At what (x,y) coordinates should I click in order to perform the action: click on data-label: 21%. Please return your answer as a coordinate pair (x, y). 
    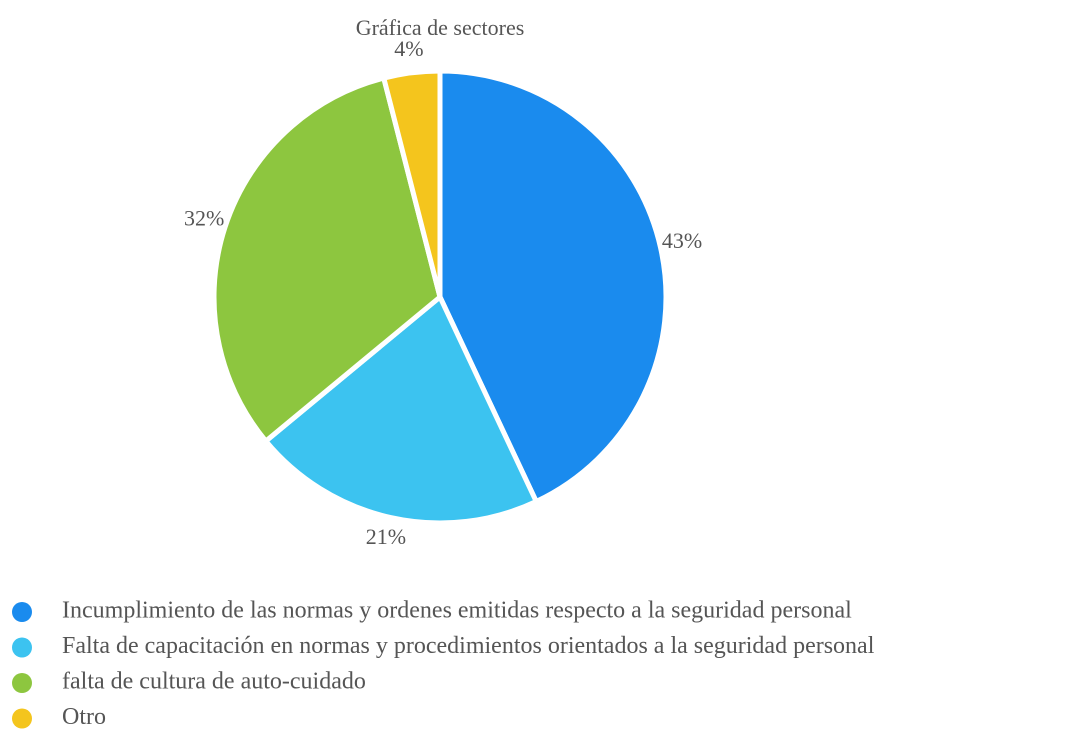
    Looking at the image, I should click on (386, 536).